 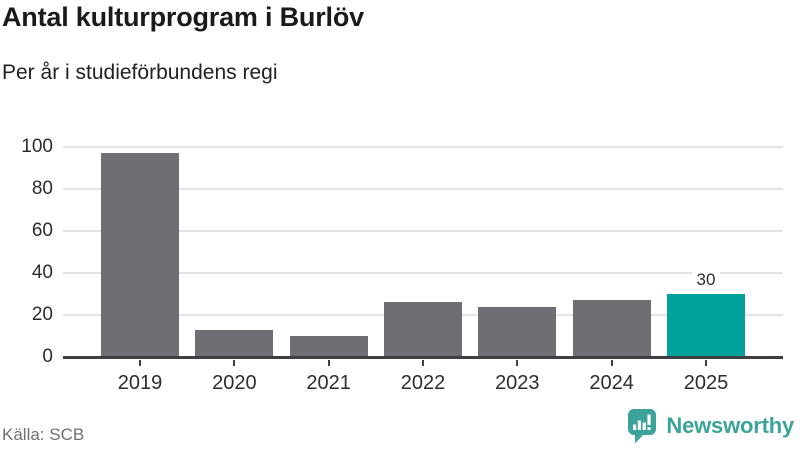 What do you see at coordinates (234, 270) in the screenshot?
I see `bar-slot-2020: 2020` at bounding box center [234, 270].